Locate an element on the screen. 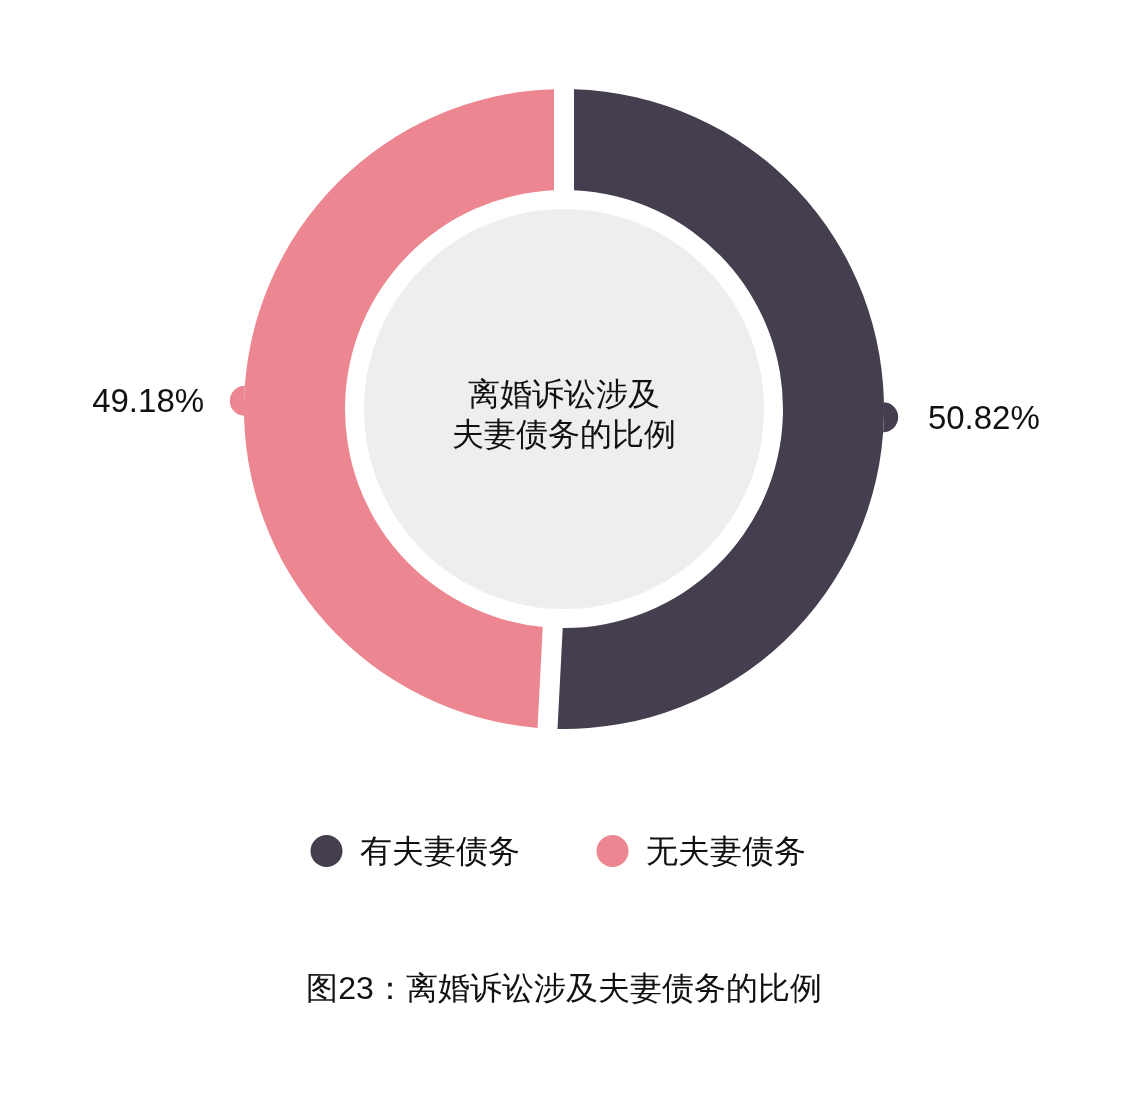 The width and height of the screenshot is (1140, 1098). legend-label: 有夫妻债务 is located at coordinates (439, 851).